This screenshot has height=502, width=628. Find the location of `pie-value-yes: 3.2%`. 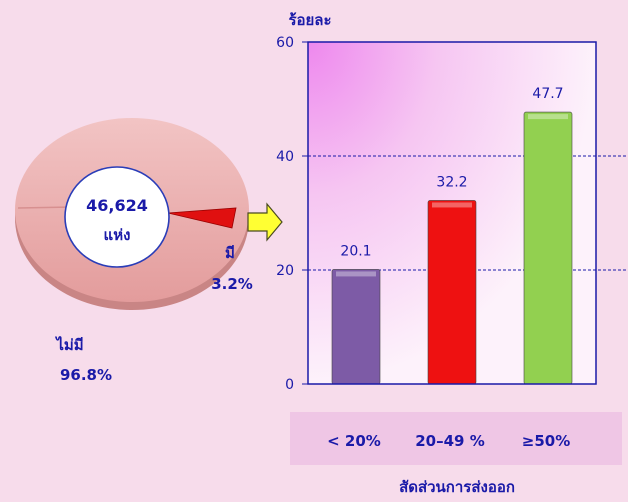

pie-value-yes: 3.2% is located at coordinates (232, 284).